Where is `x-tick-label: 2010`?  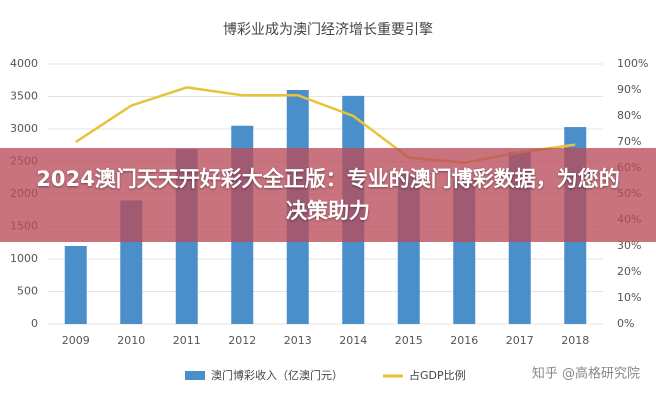 x-tick-label: 2010 is located at coordinates (131, 340).